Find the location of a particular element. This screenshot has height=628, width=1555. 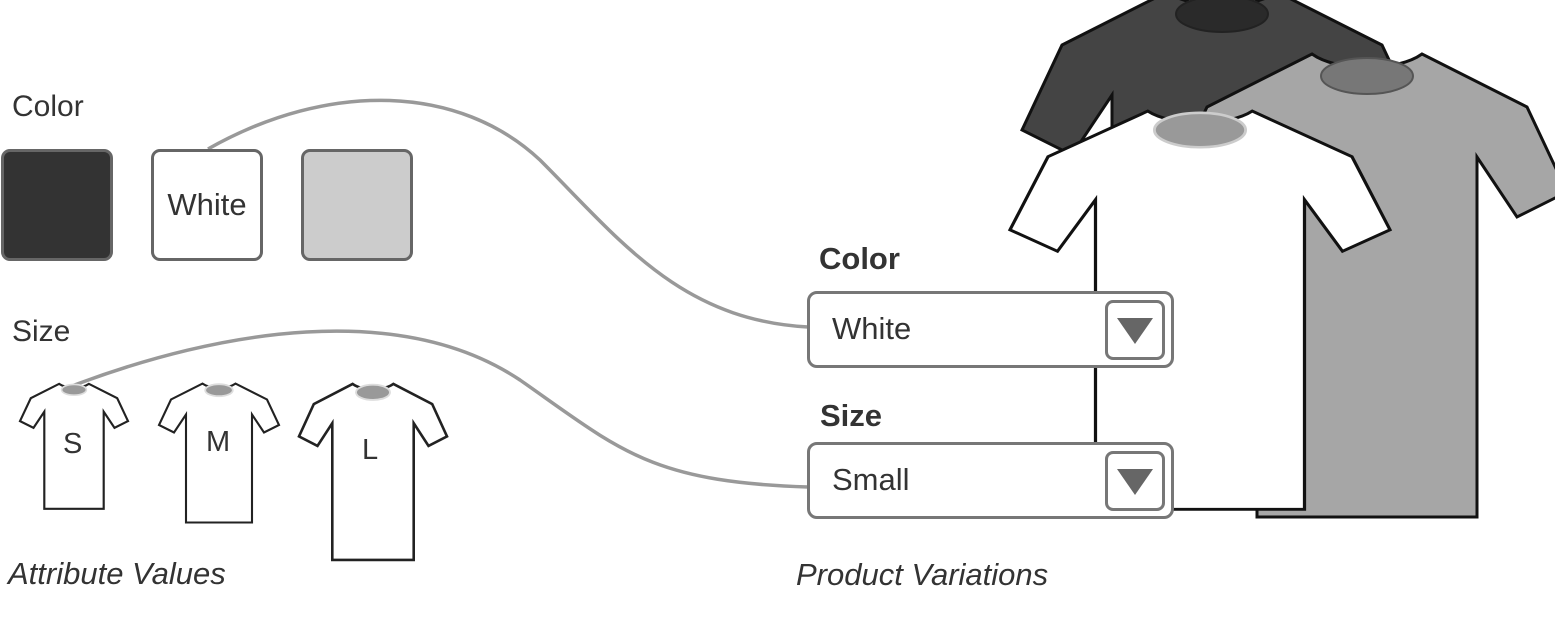

color-select-dropdown-button is located at coordinates (1135, 330).